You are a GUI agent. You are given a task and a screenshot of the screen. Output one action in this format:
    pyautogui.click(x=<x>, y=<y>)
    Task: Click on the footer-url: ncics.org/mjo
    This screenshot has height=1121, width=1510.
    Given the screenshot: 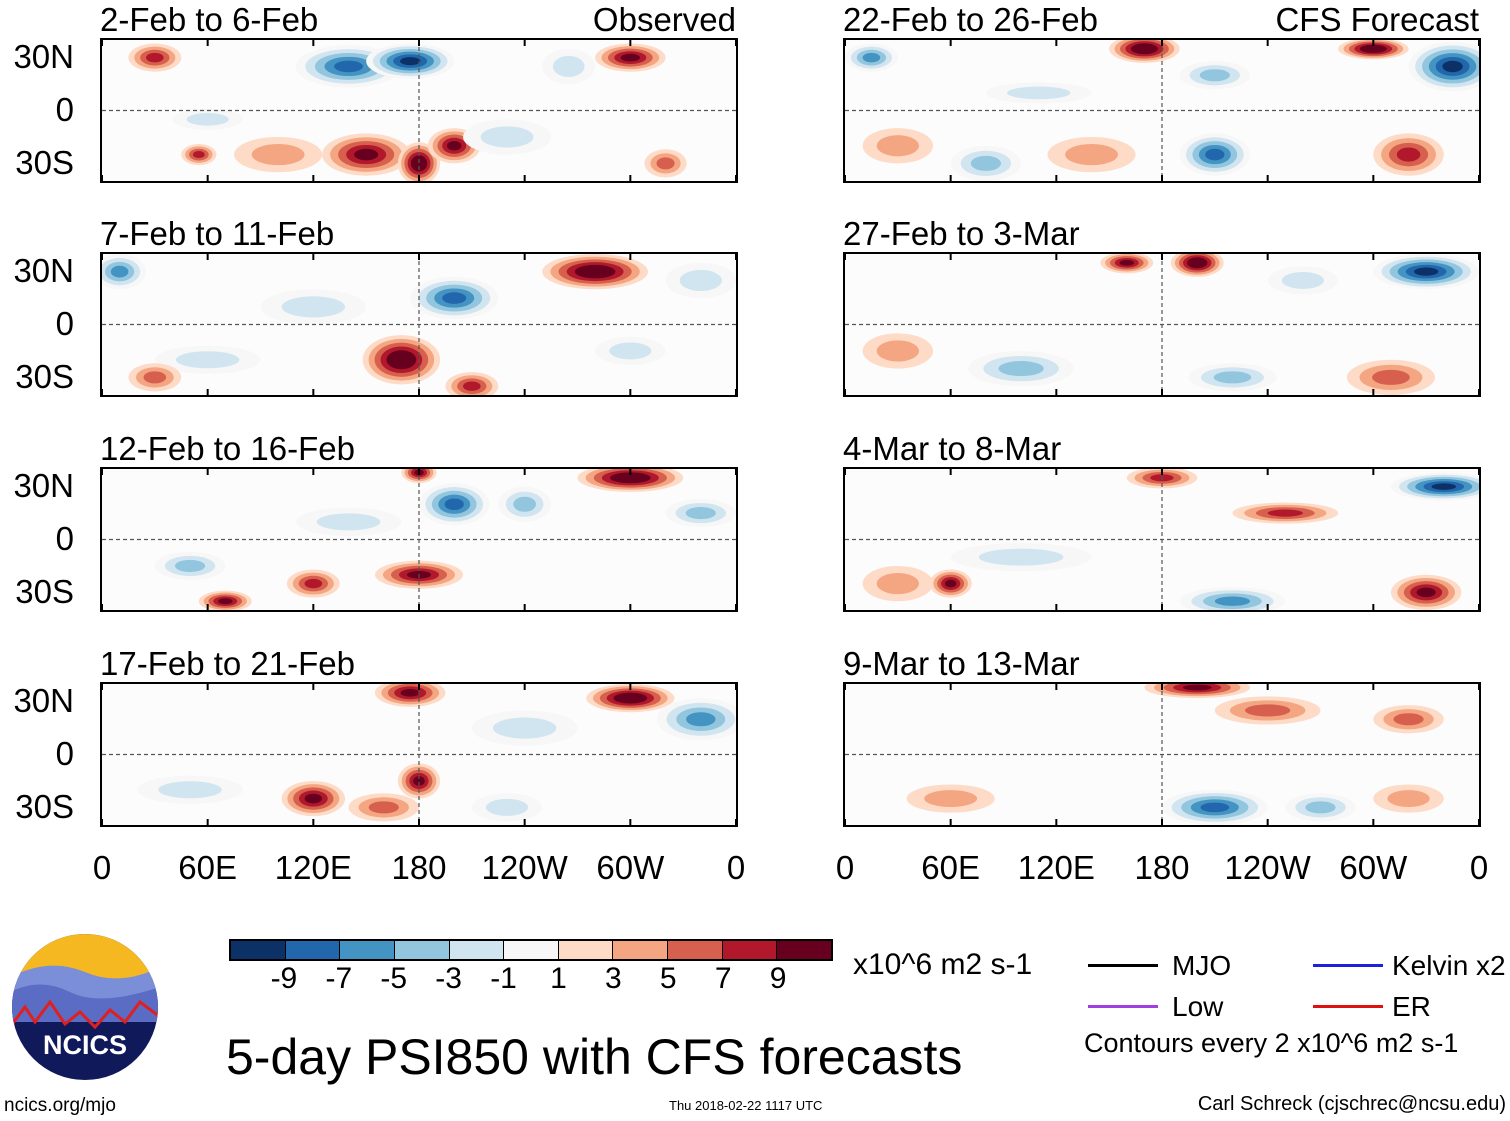 What is the action you would take?
    pyautogui.click(x=60, y=1105)
    